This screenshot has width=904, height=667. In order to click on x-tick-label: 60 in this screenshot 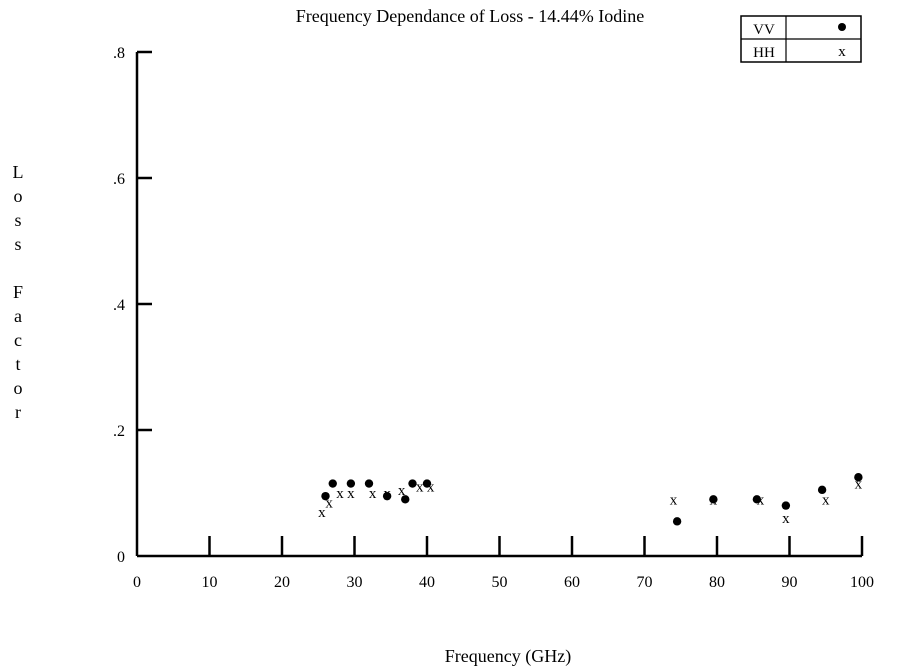, I will do `click(572, 582)`.